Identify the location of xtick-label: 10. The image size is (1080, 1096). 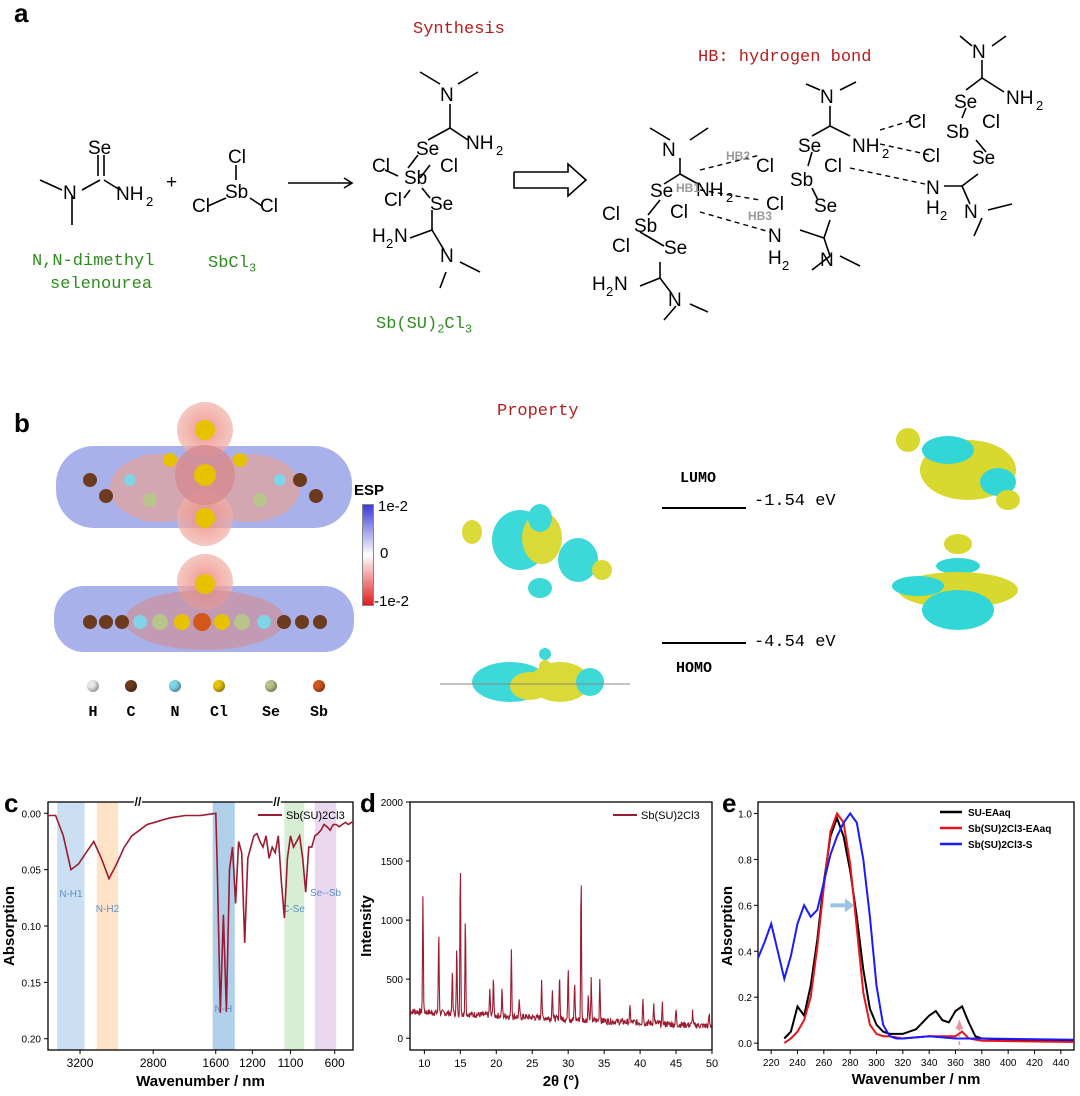
(424, 1064).